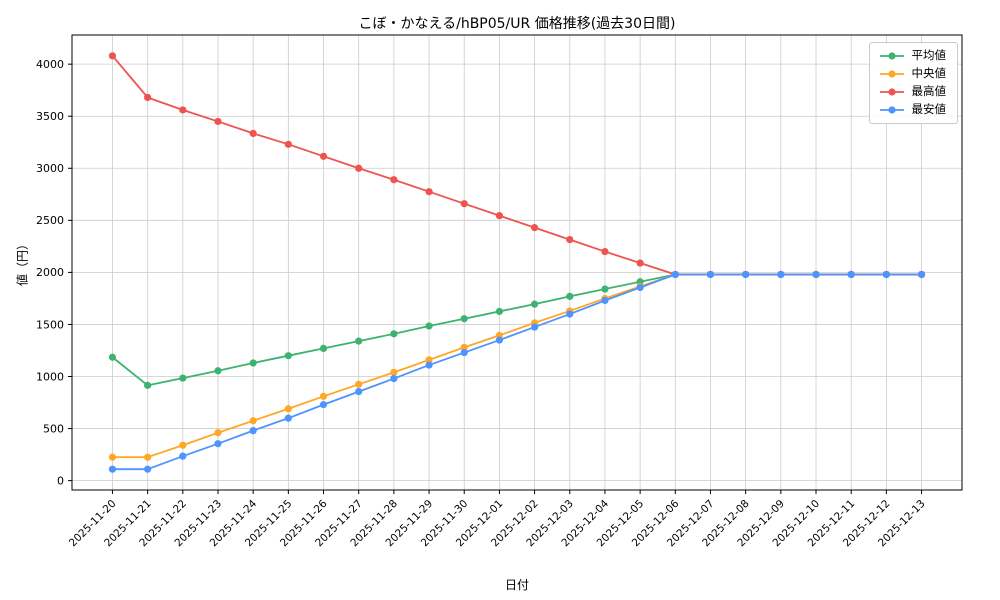 Image resolution: width=1000 pixels, height=600 pixels. Describe the element at coordinates (50, 324) in the screenshot. I see `y-tick-label: 1500` at that location.